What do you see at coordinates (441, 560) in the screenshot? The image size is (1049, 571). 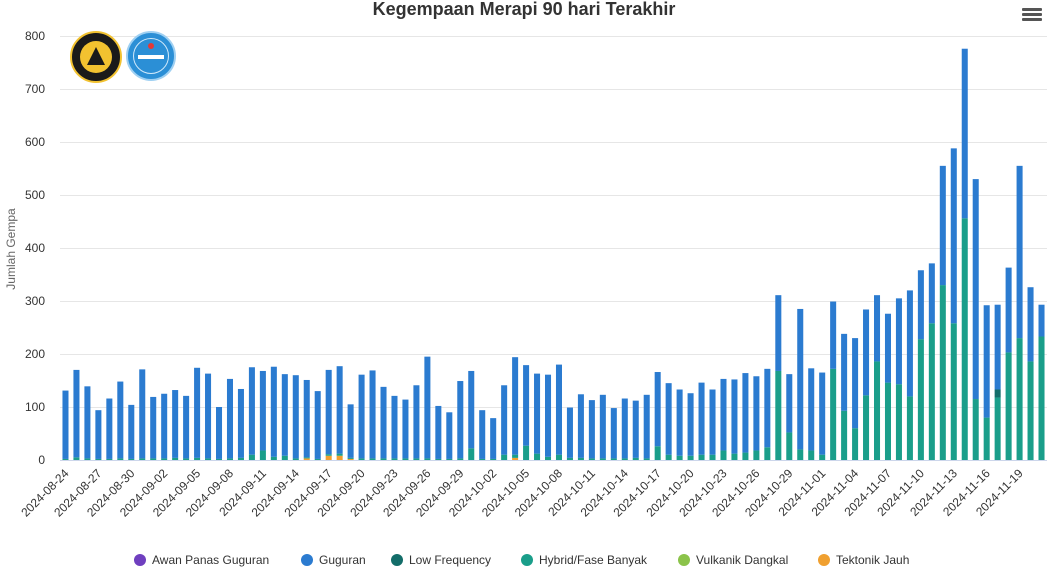 I see `legend-item: Low Frequency` at bounding box center [441, 560].